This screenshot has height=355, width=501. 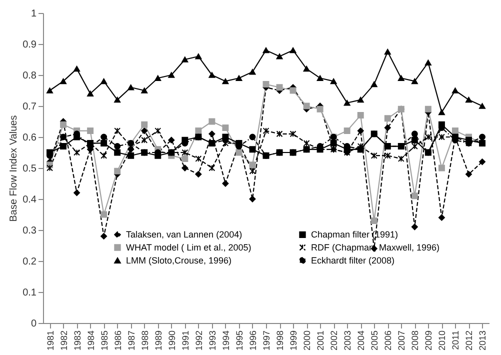 What do you see at coordinates (401, 340) in the screenshot?
I see `x-tick-label: 2007` at bounding box center [401, 340].